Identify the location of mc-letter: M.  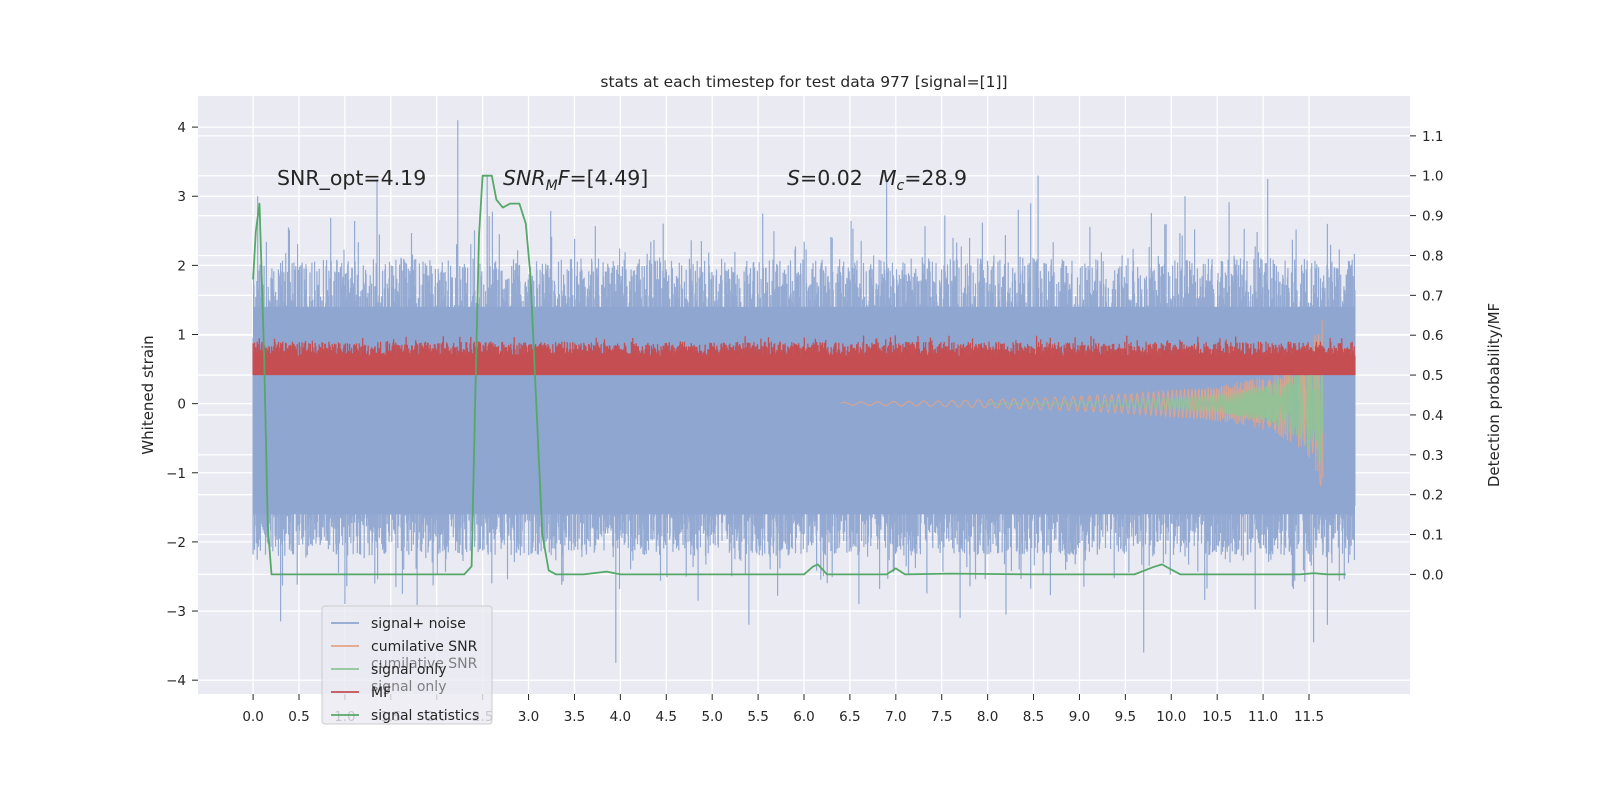
(888, 178).